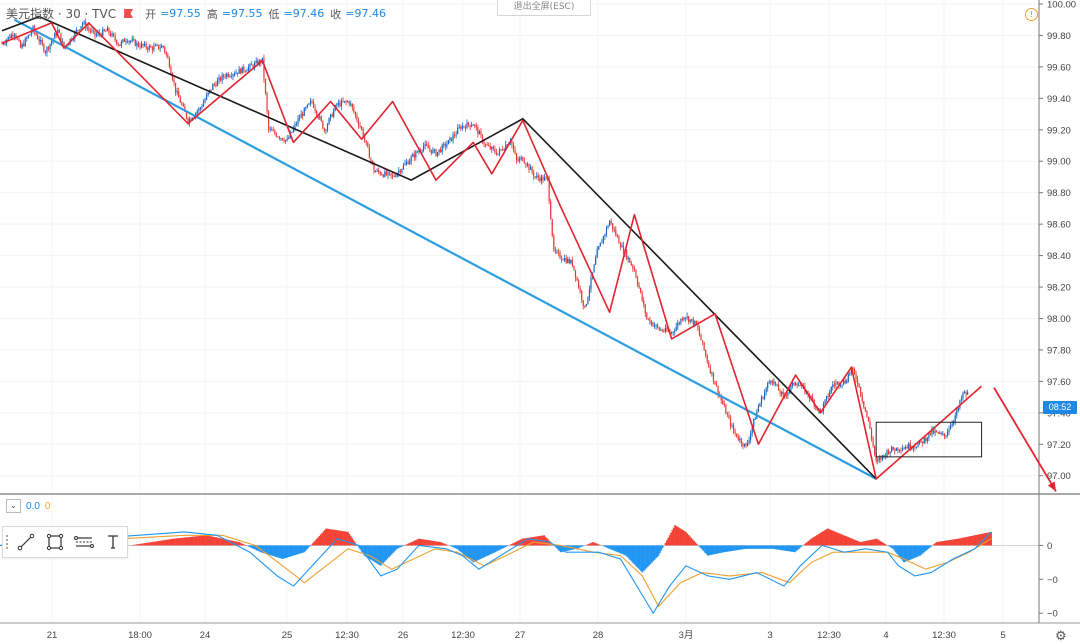  I want to click on macd-line, so click(496, 573).